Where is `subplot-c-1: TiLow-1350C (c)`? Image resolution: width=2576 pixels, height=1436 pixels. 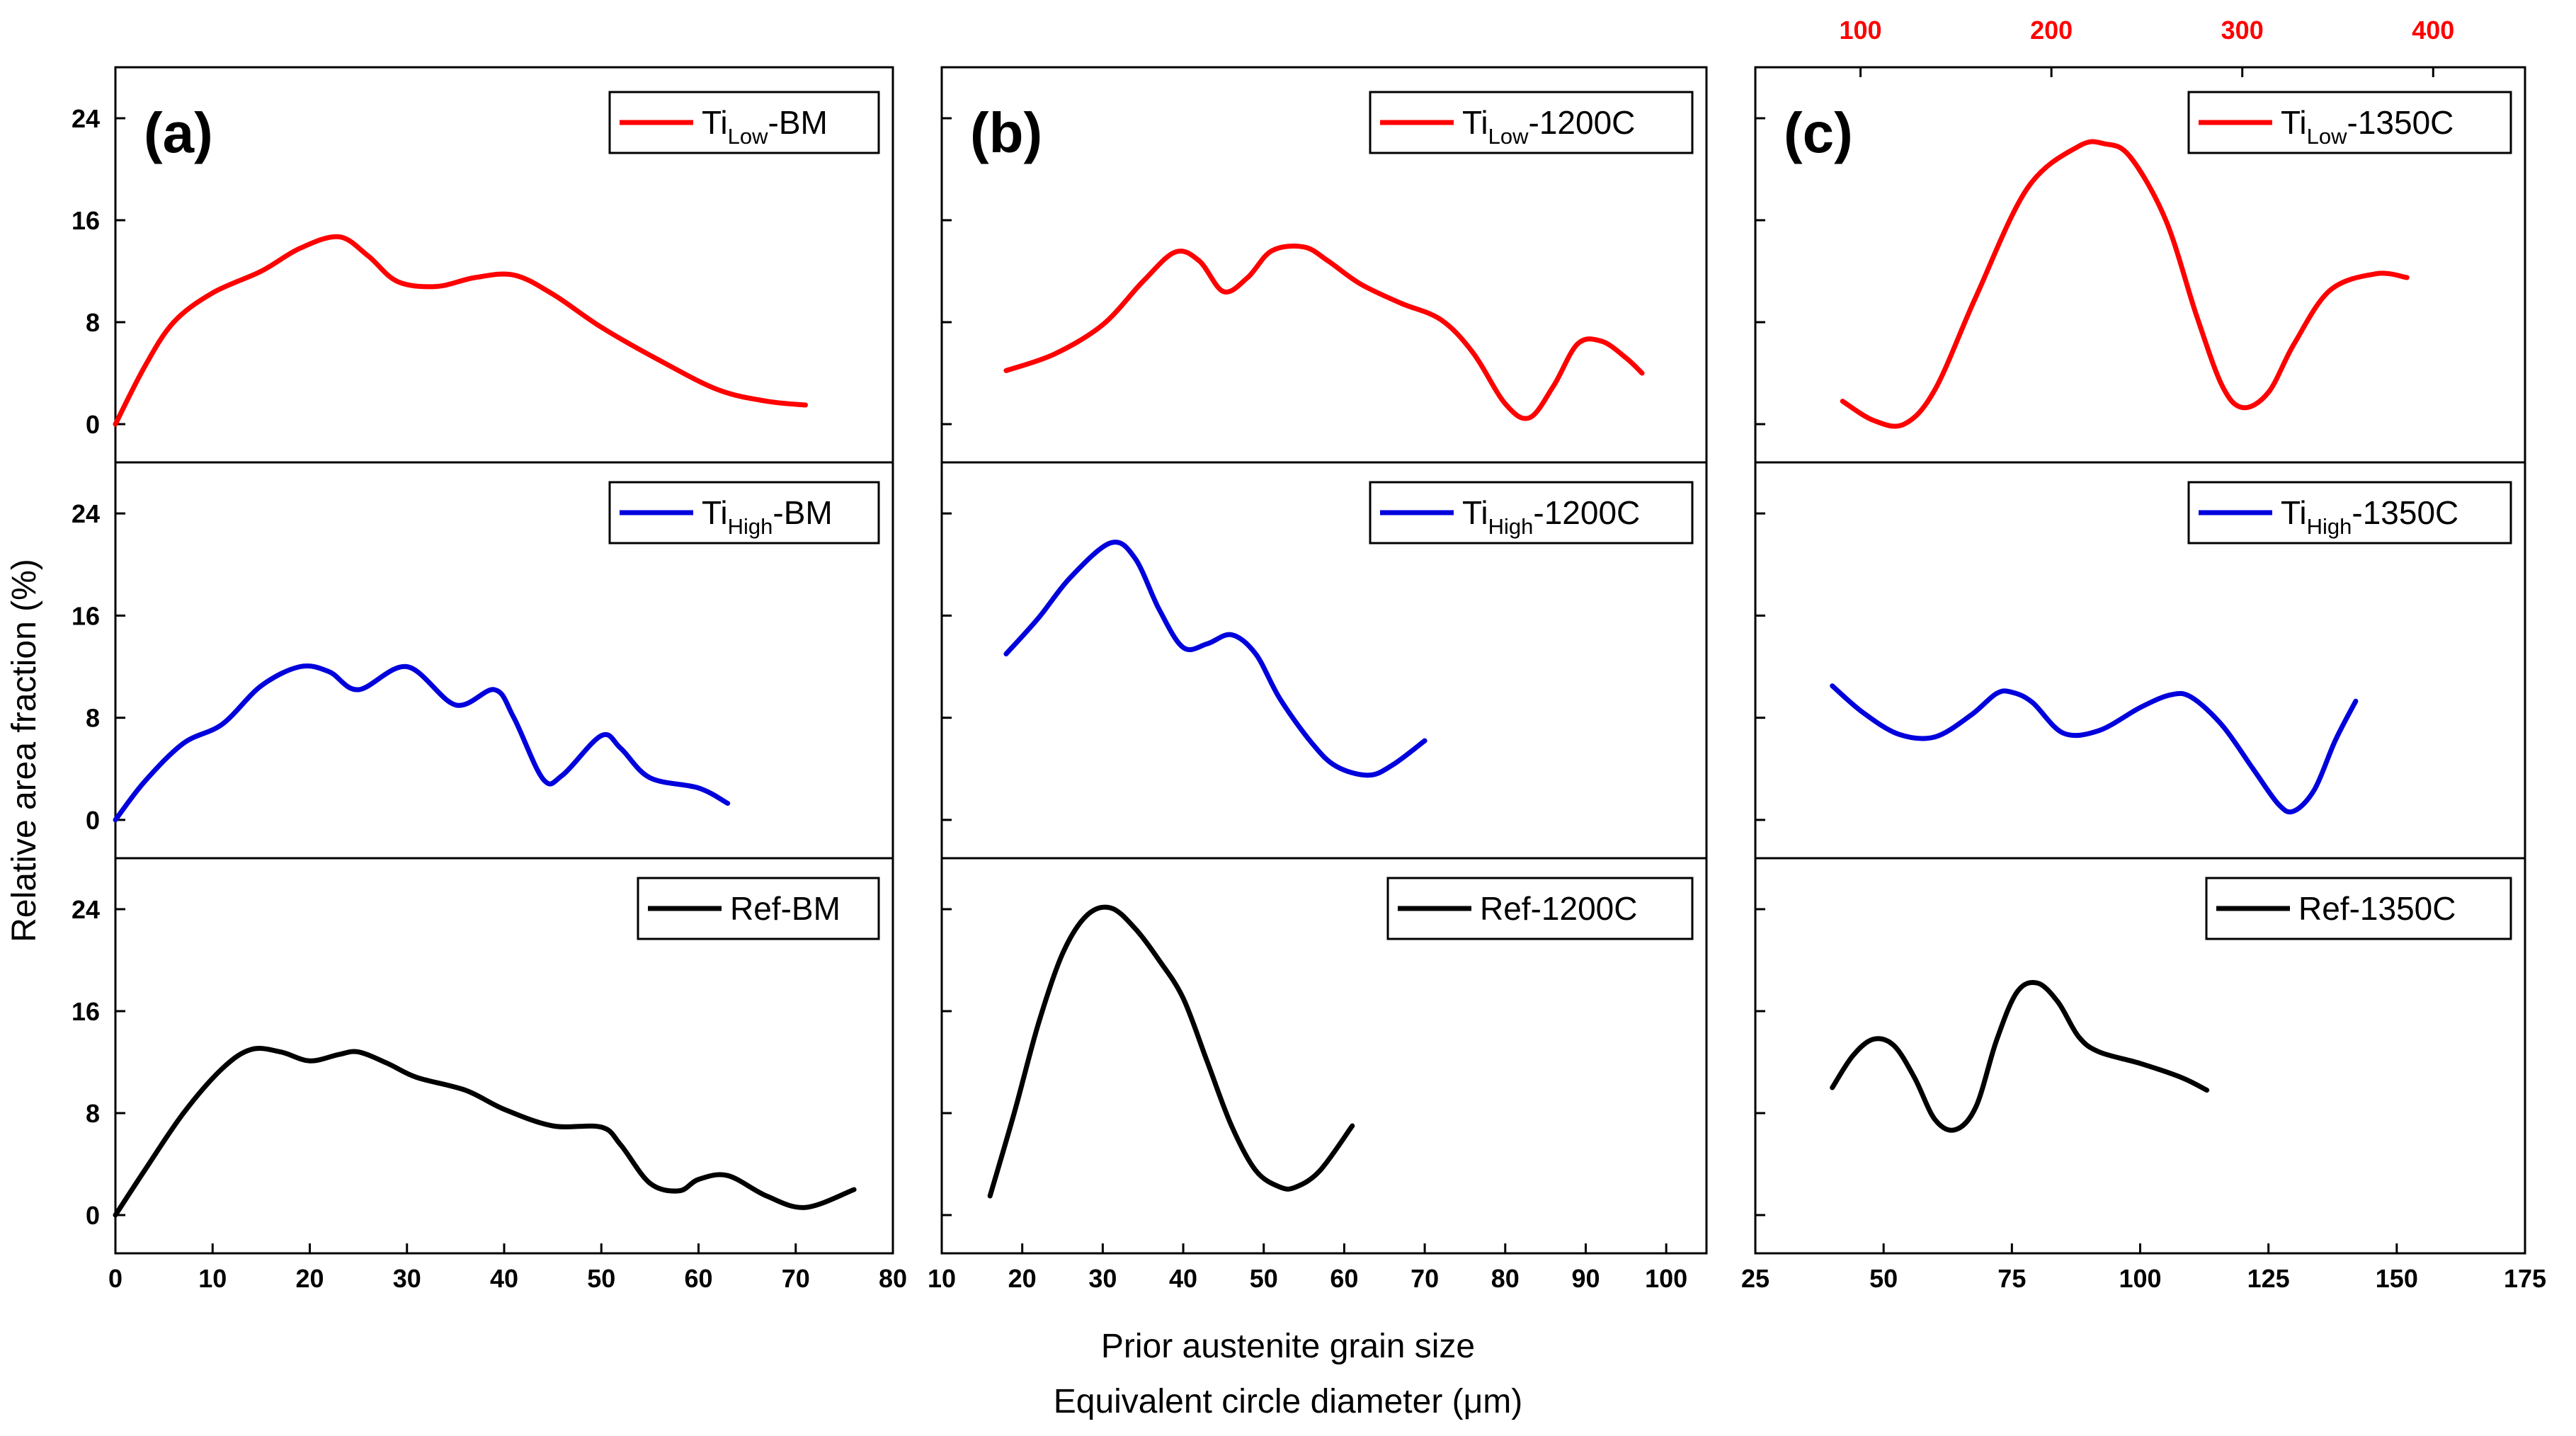
subplot-c-1: TiLow-1350C (c) is located at coordinates (2140, 265).